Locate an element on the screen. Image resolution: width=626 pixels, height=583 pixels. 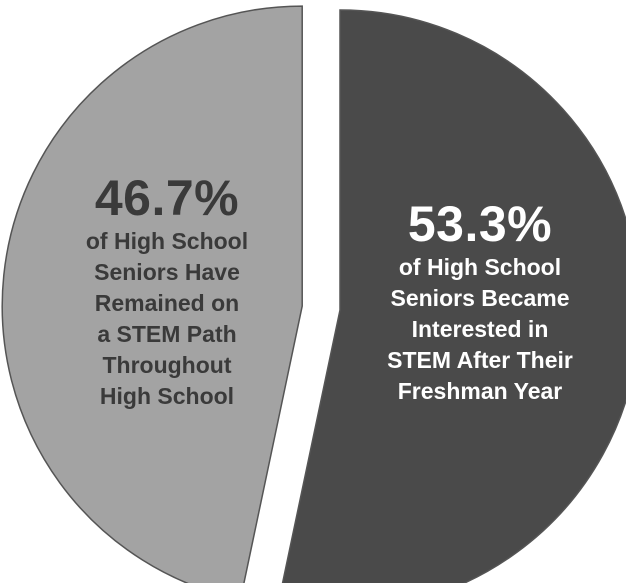
slice-description-line: Throughout is located at coordinates (167, 365).